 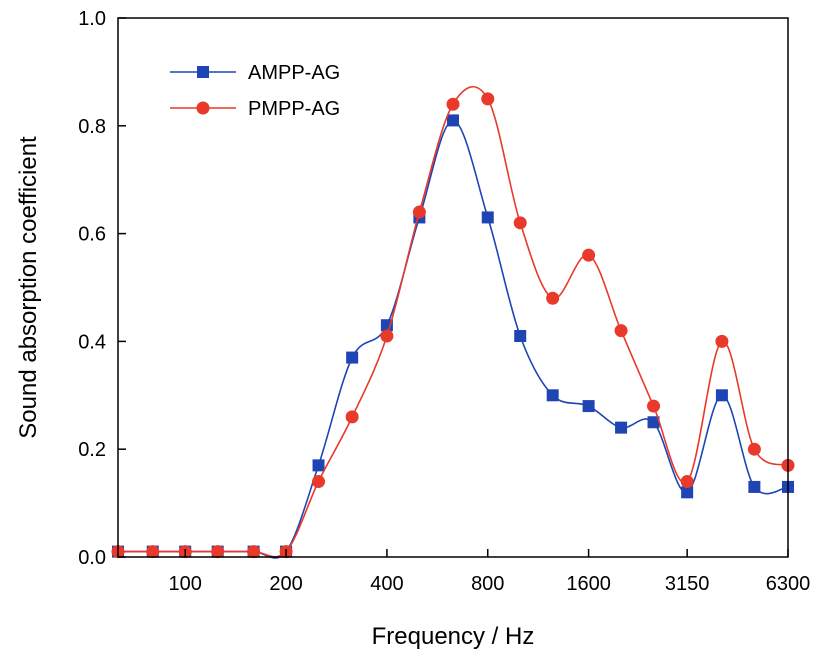 I want to click on x-tick-label: 800, so click(x=487, y=584).